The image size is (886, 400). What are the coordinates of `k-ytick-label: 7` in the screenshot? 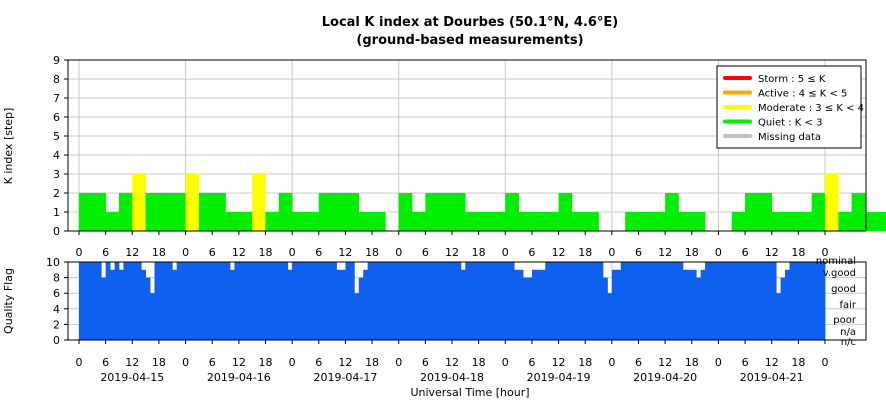 It's located at (56, 98).